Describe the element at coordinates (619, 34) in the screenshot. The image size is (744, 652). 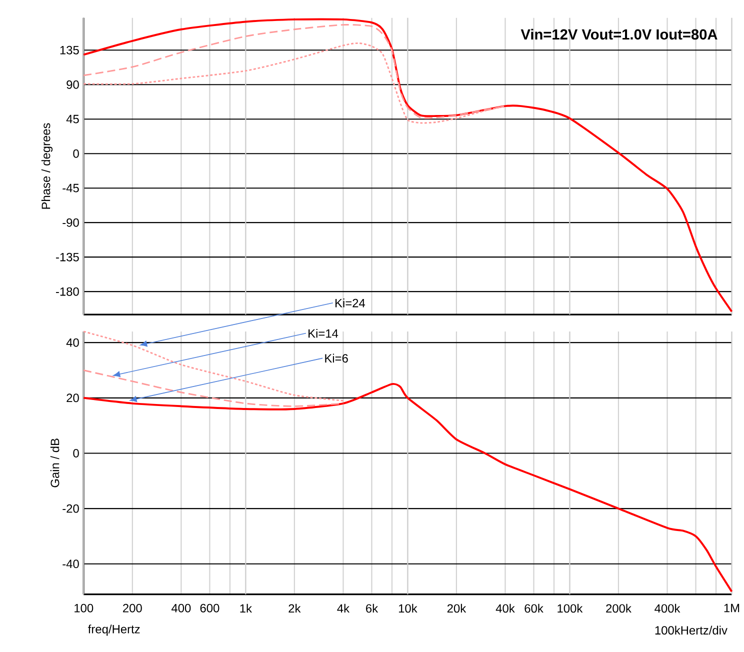
I see `text: Vin=12V Vout=1.0V Iout=80A` at that location.